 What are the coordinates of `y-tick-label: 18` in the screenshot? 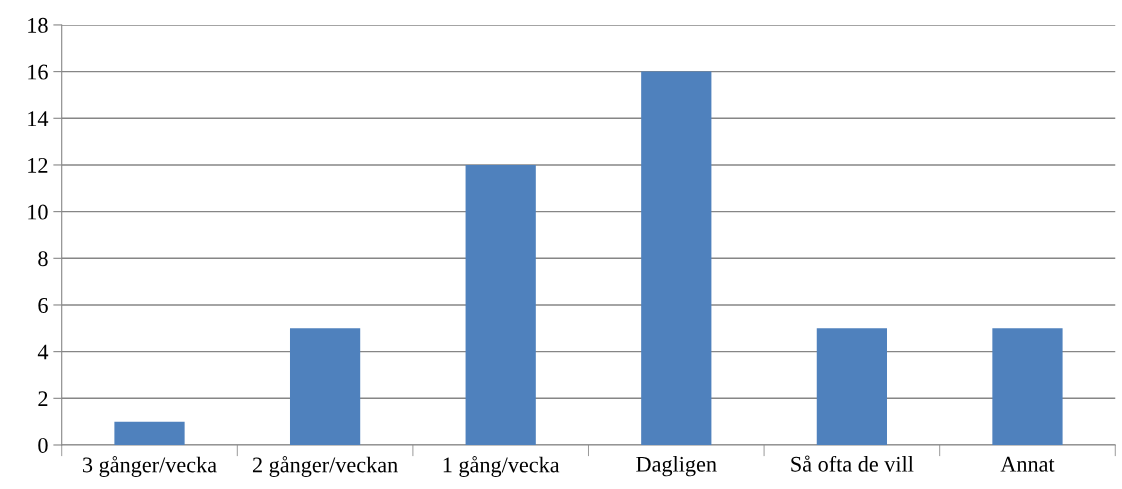 It's located at (38, 25).